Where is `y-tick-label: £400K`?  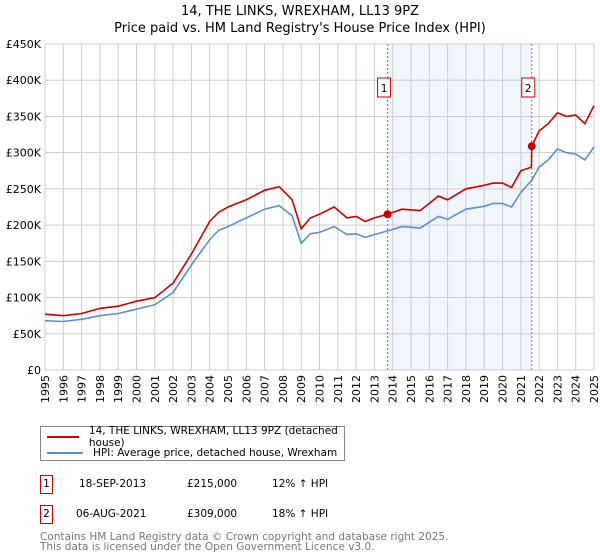
y-tick-label: £400K is located at coordinates (24, 80).